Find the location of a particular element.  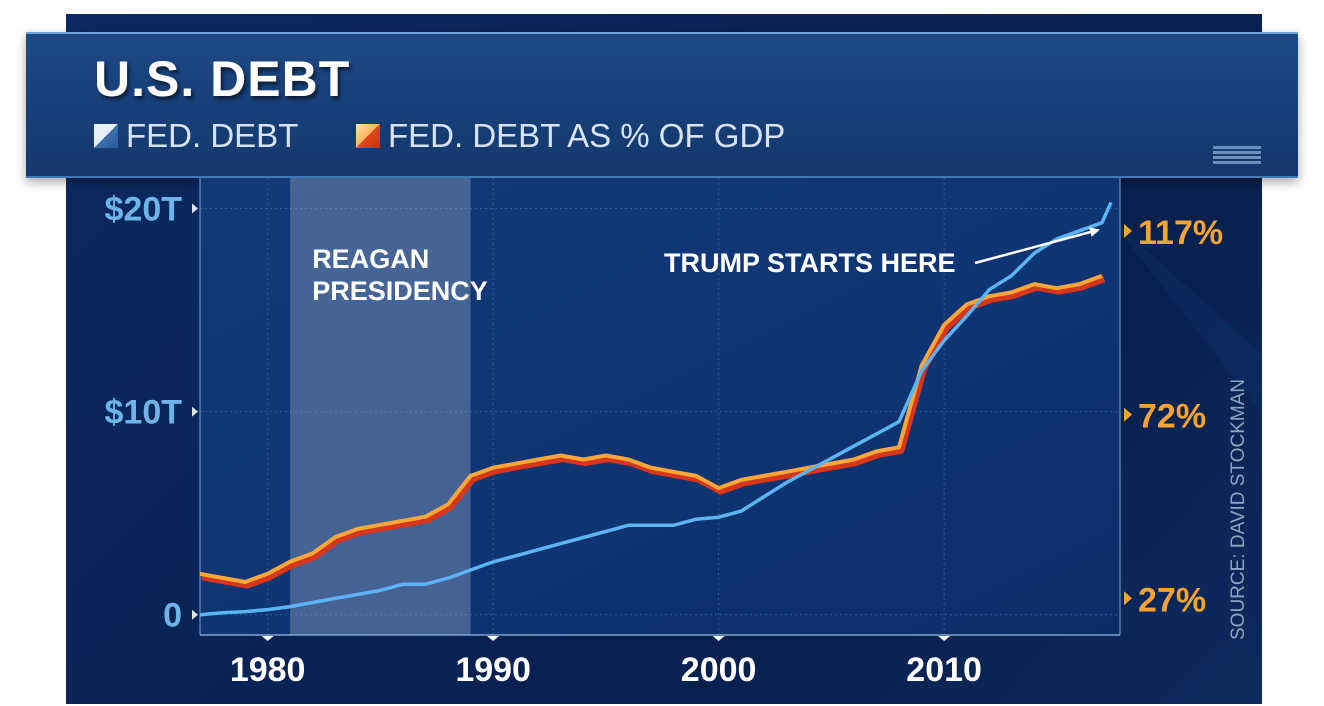

background-diagonal is located at coordinates (1184, 314).